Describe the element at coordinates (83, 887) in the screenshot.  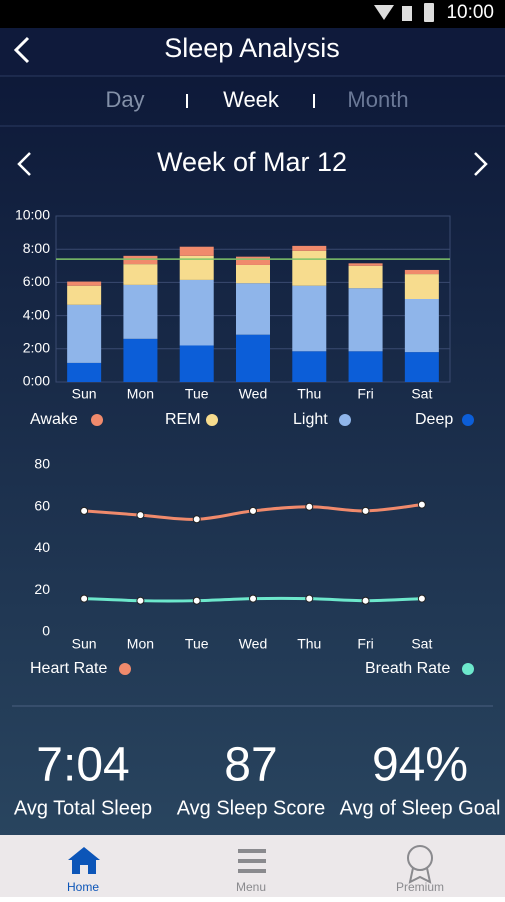
I see `nav-label: Home` at that location.